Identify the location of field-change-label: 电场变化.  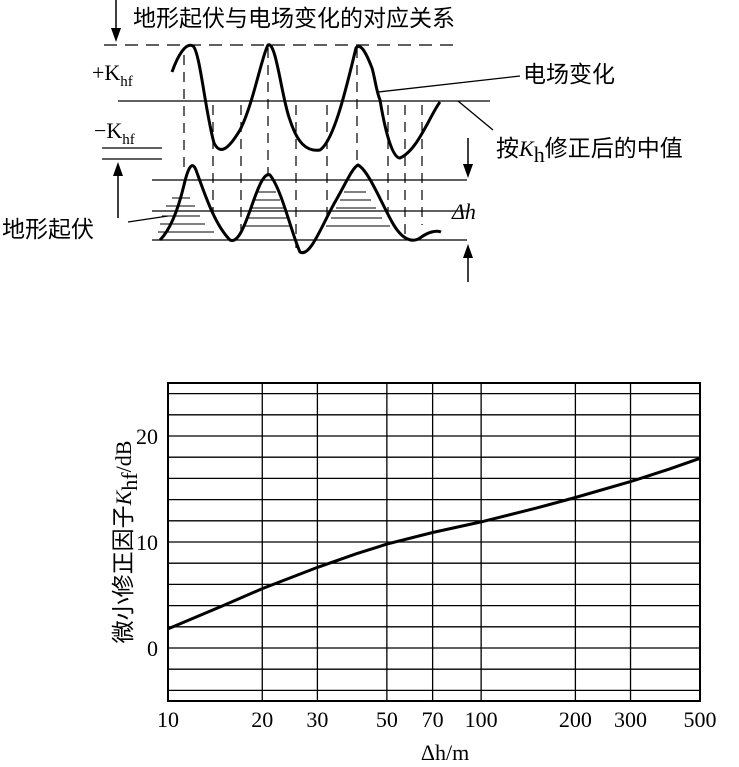
(569, 75).